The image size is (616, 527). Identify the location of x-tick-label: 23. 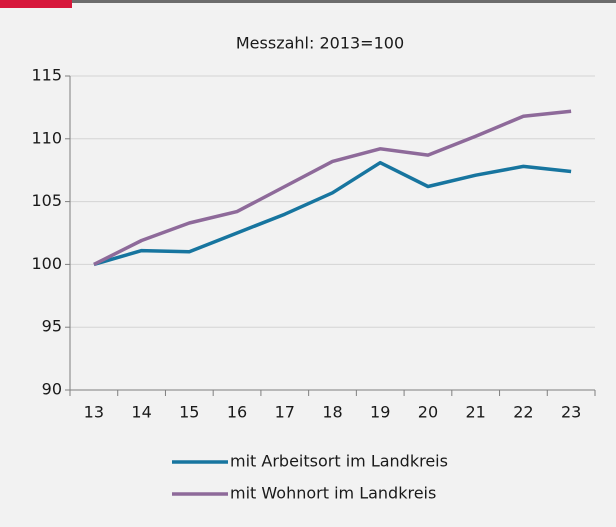
(571, 412).